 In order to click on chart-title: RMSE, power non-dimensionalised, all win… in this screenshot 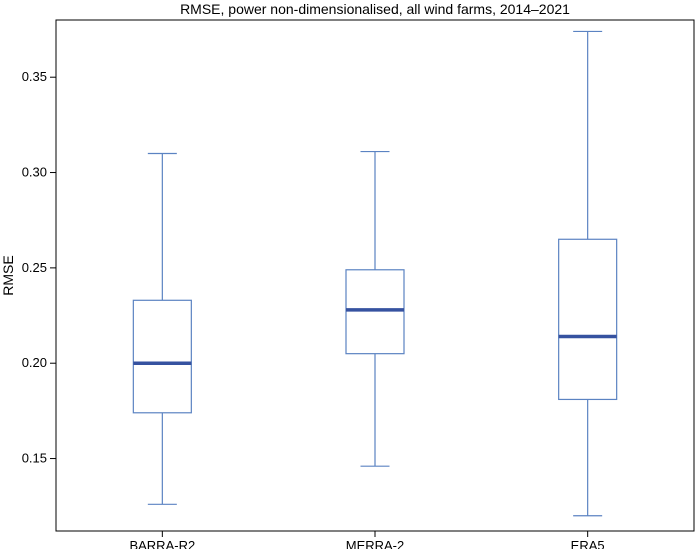, I will do `click(375, 9)`.